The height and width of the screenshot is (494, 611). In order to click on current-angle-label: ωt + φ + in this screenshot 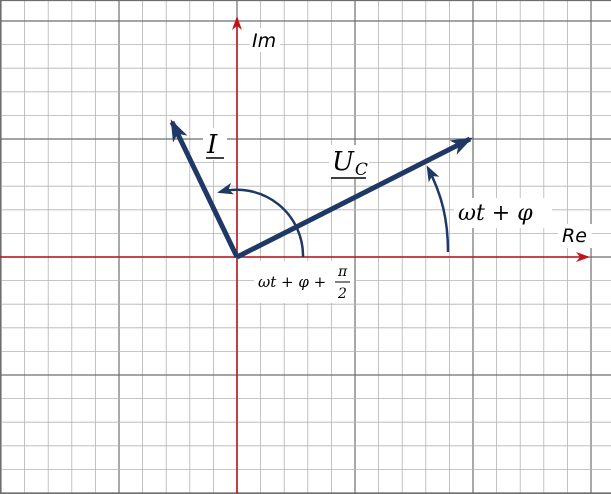, I will do `click(292, 282)`.